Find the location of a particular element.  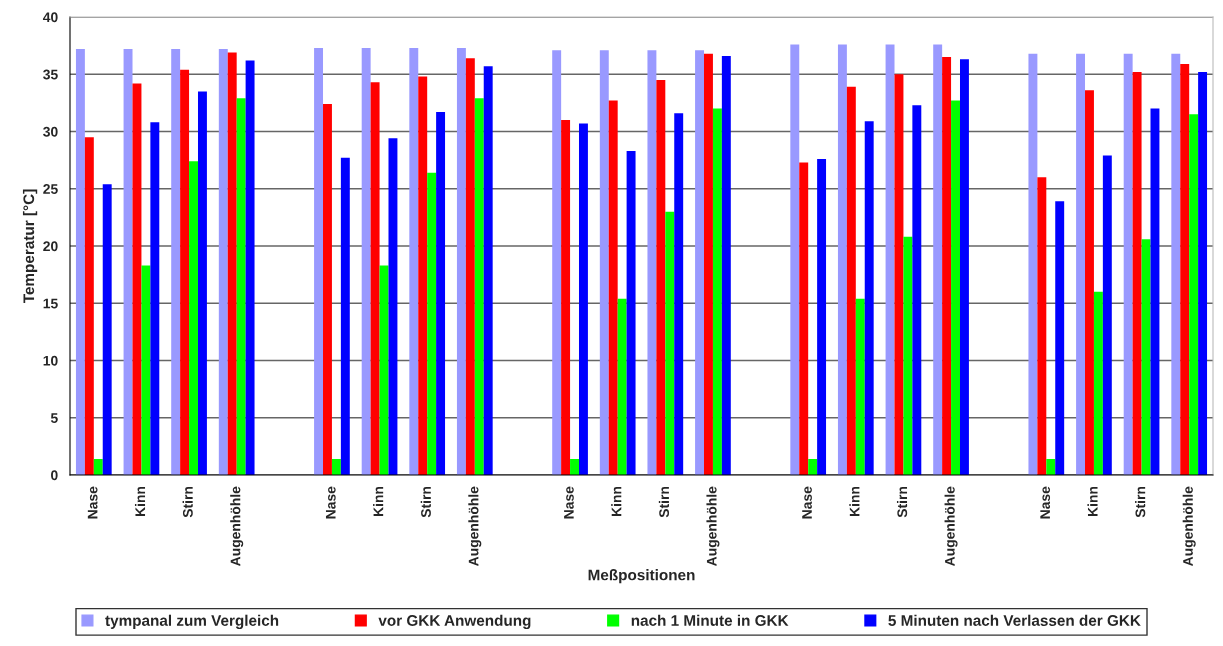

y-tick-label: 15 is located at coordinates (50, 303).